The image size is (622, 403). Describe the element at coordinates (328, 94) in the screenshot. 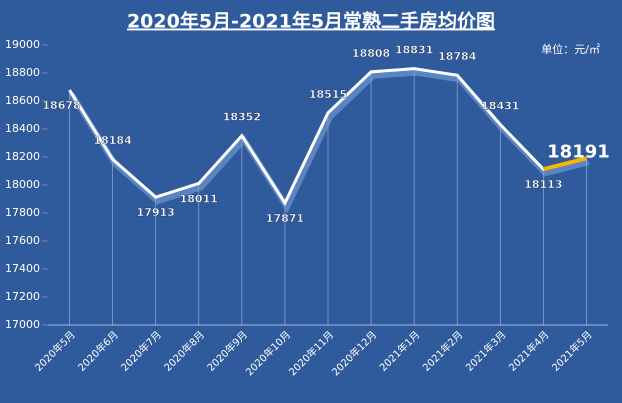

I see `data-label: 18515` at that location.